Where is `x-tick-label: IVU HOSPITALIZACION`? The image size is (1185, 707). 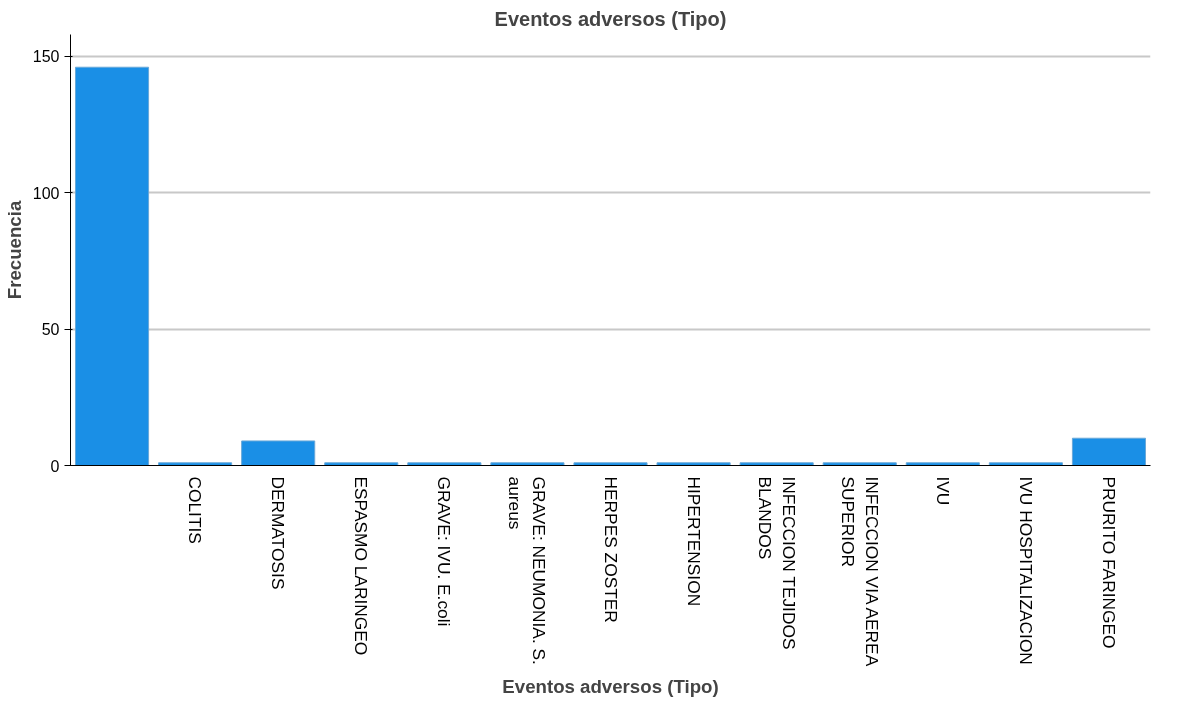
x-tick-label: IVU HOSPITALIZACION is located at coordinates (1025, 570).